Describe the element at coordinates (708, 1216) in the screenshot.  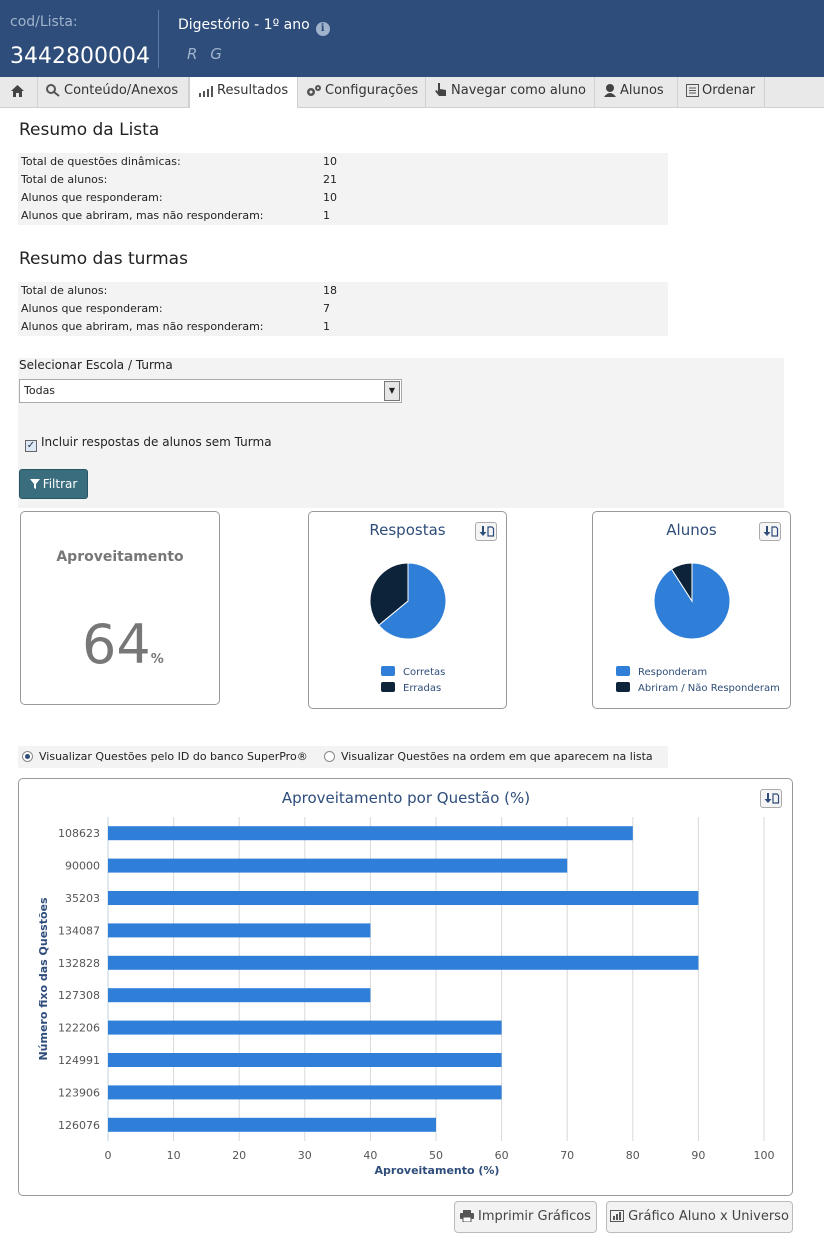
I see `aluno-universo-label: Gráfico Aluno x Universo` at that location.